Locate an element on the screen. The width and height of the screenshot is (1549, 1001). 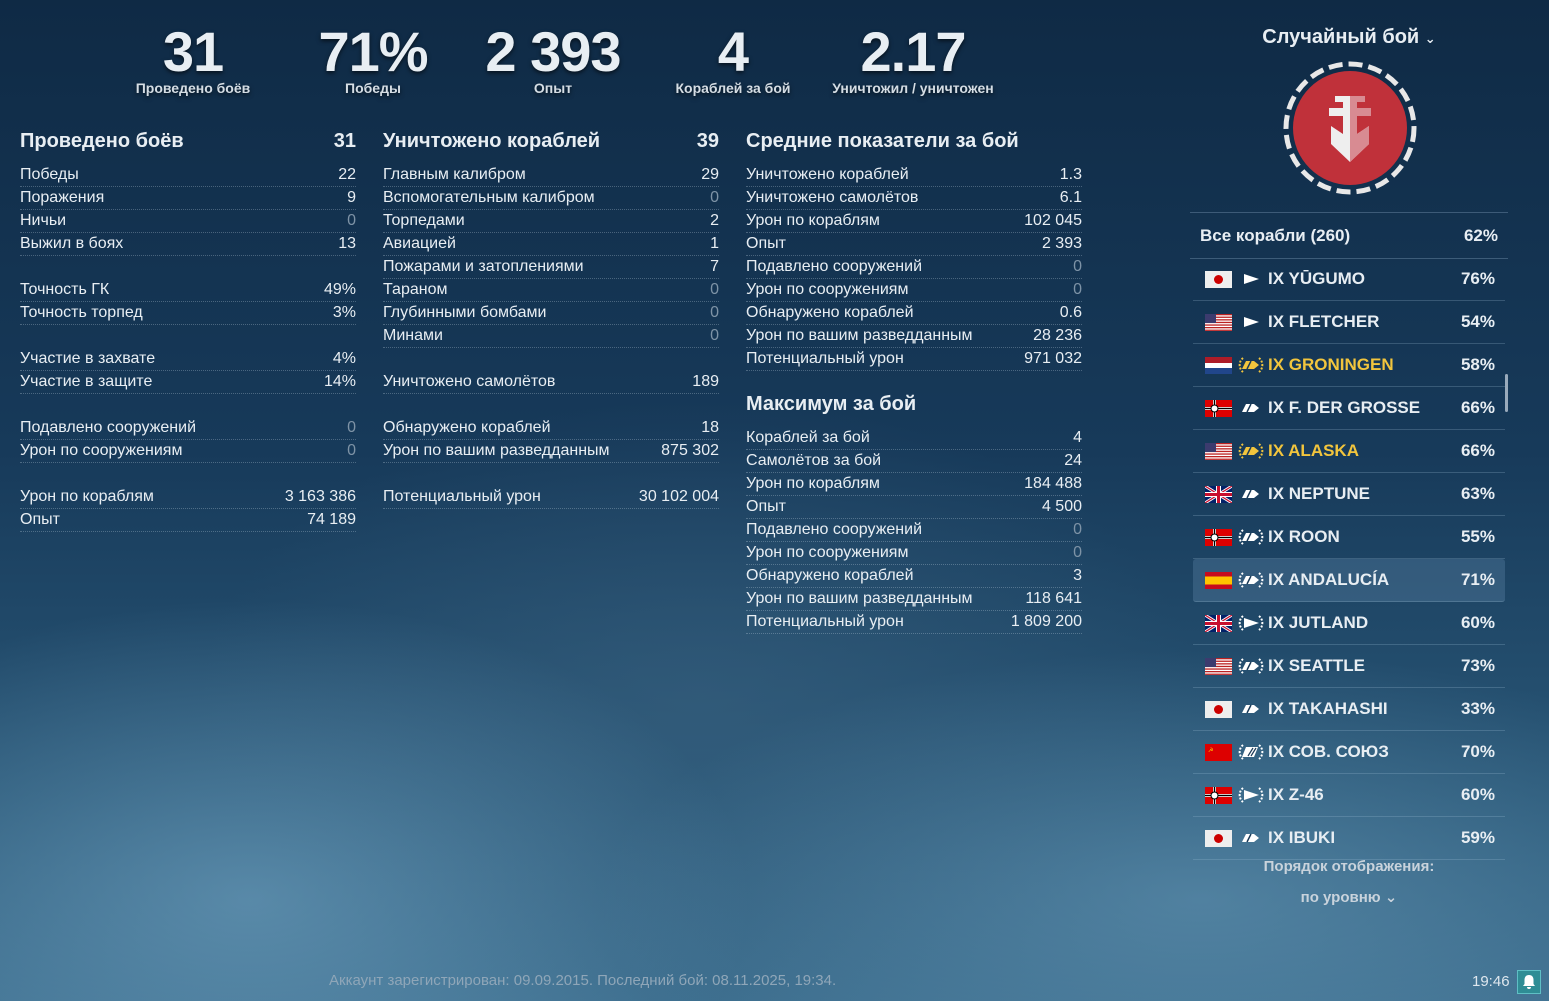
stat-value: 13 is located at coordinates (347, 243).